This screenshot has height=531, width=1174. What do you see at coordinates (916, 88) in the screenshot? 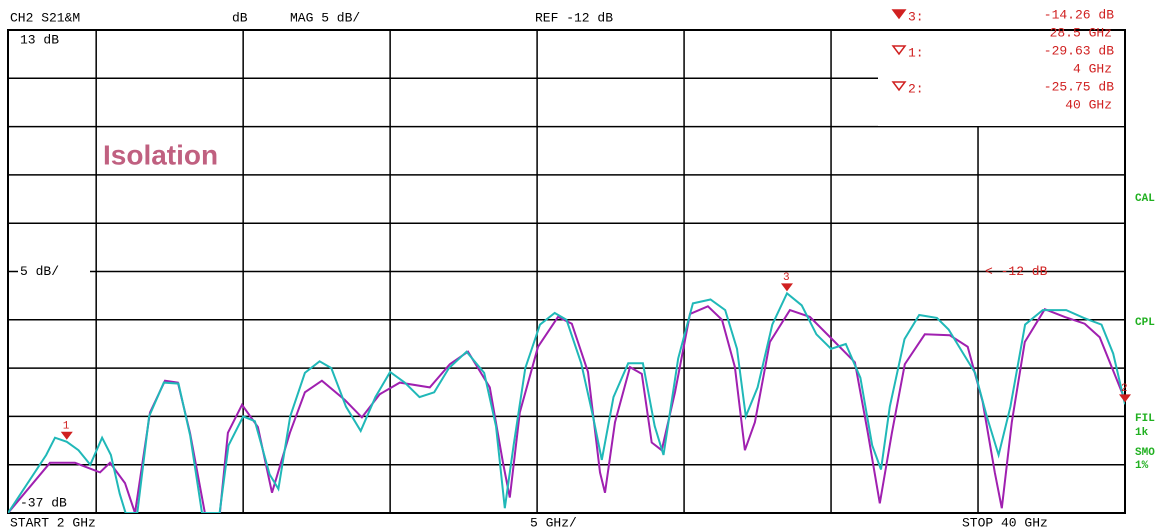
I see `marker-list-id: 2:` at bounding box center [916, 88].